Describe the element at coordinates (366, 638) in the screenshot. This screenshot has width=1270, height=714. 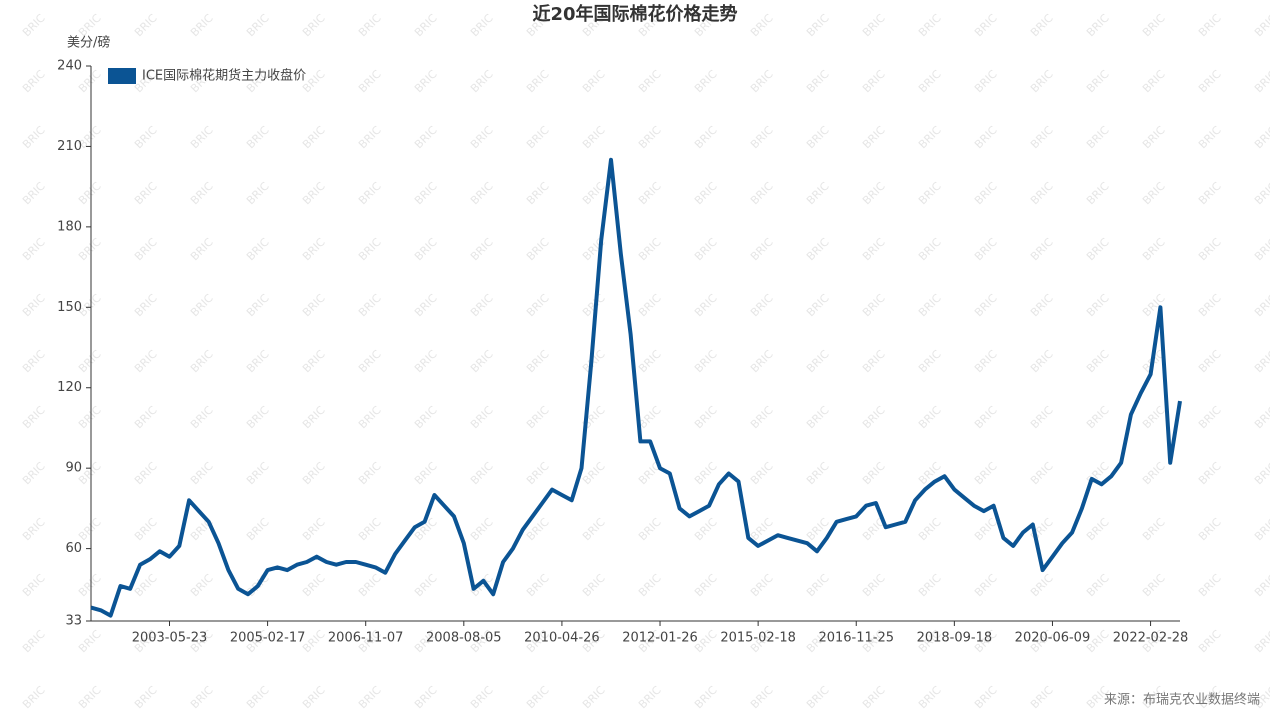
I see `x-tick-label: 2006-11-07` at that location.